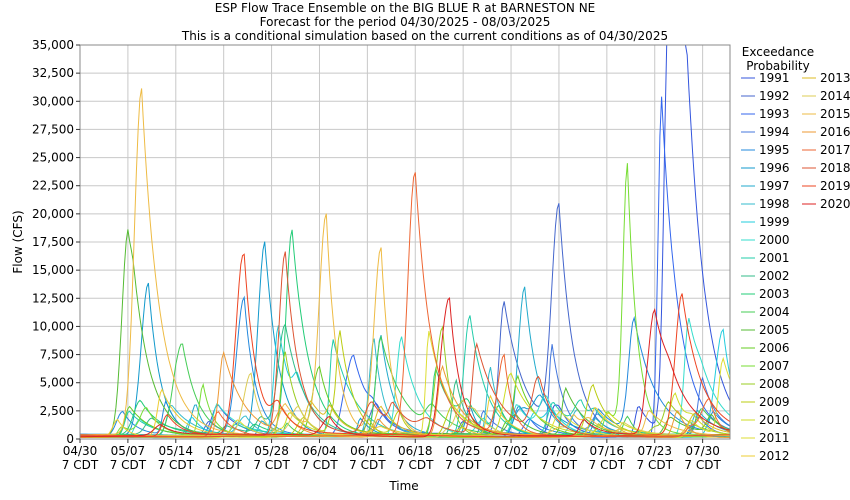  I want to click on y-tick-label: 0, so click(70, 439).